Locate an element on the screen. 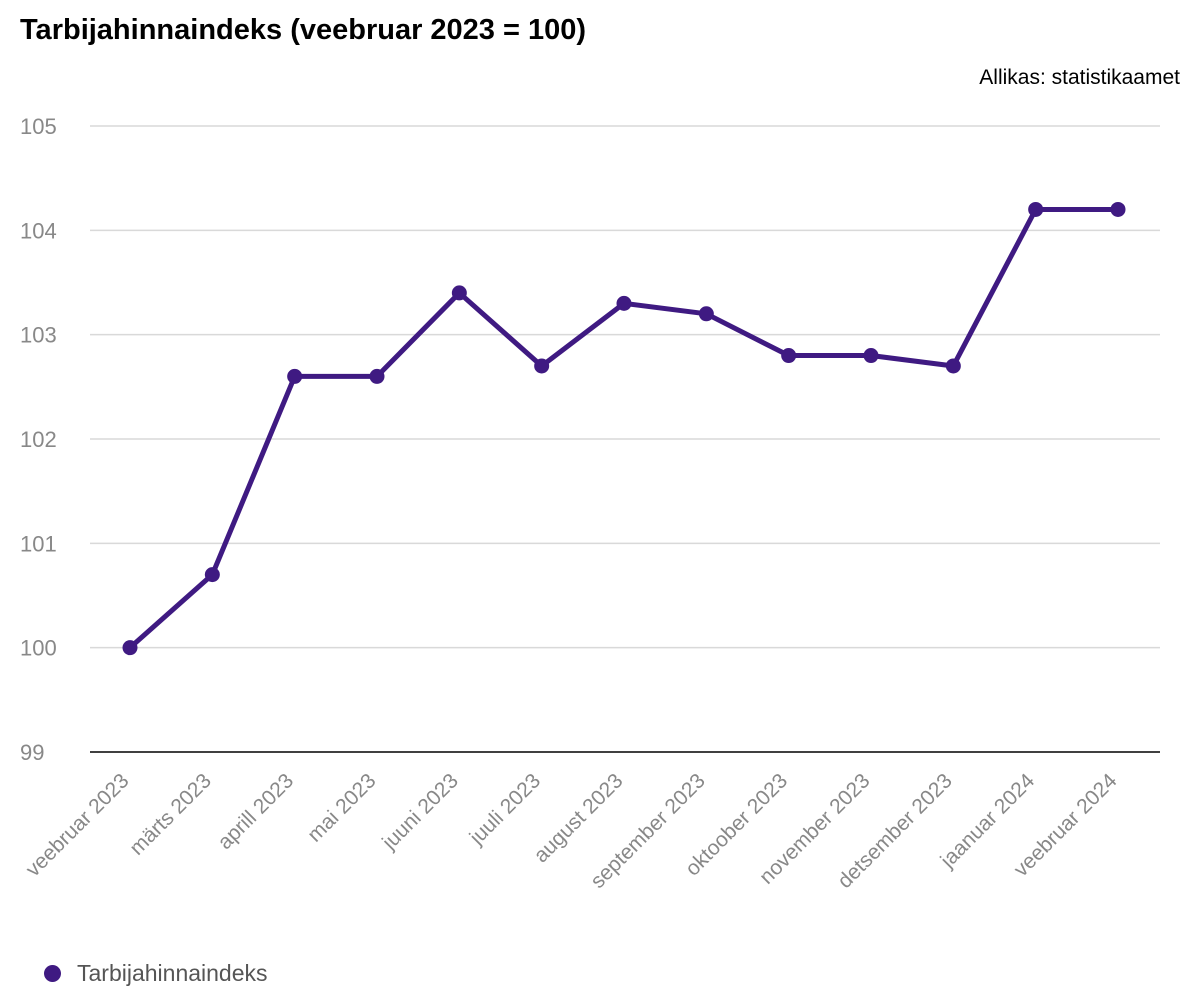 The image size is (1200, 1000). y-tick-label: 100 is located at coordinates (38, 648).